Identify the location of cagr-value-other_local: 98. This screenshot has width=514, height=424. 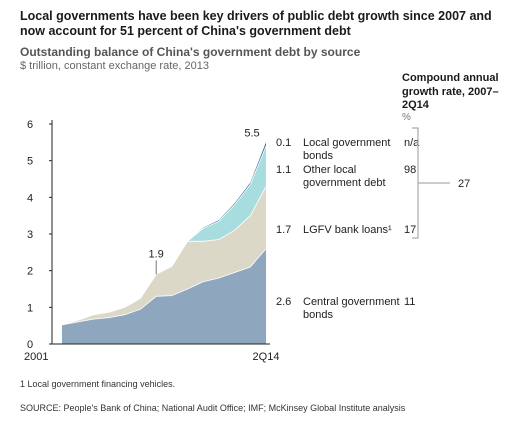
(410, 170).